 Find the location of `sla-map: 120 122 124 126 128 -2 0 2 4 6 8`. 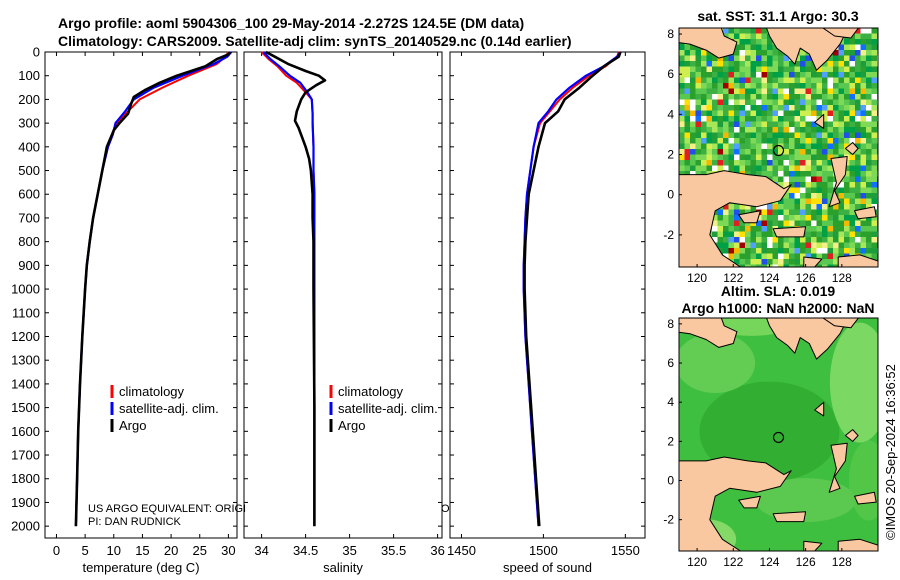

sla-map: 120 122 124 126 128 -2 0 2 4 6 8 is located at coordinates (771, 443).